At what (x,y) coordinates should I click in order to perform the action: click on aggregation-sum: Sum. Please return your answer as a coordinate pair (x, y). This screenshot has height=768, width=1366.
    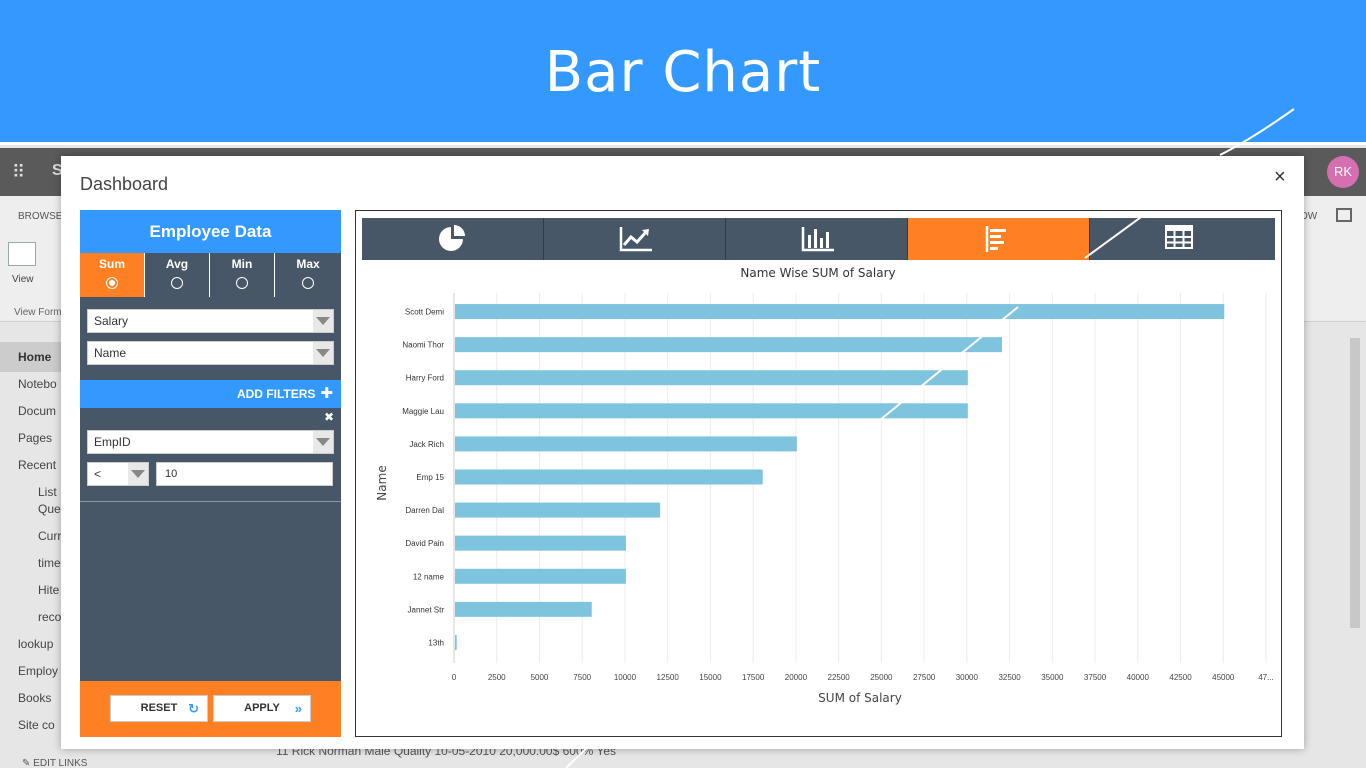
    Looking at the image, I should click on (112, 275).